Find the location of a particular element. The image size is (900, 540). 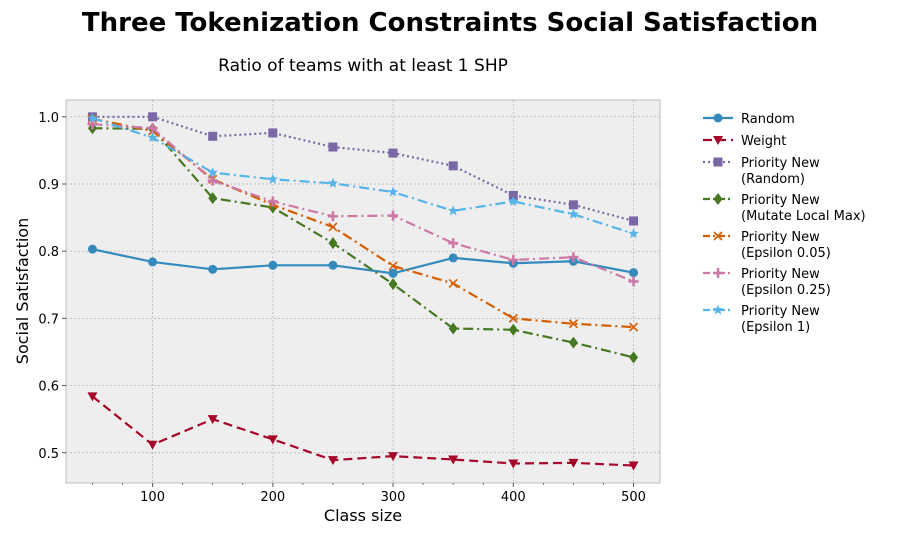

legend-label: Priority New (Epsilon 0.05) is located at coordinates (786, 245).